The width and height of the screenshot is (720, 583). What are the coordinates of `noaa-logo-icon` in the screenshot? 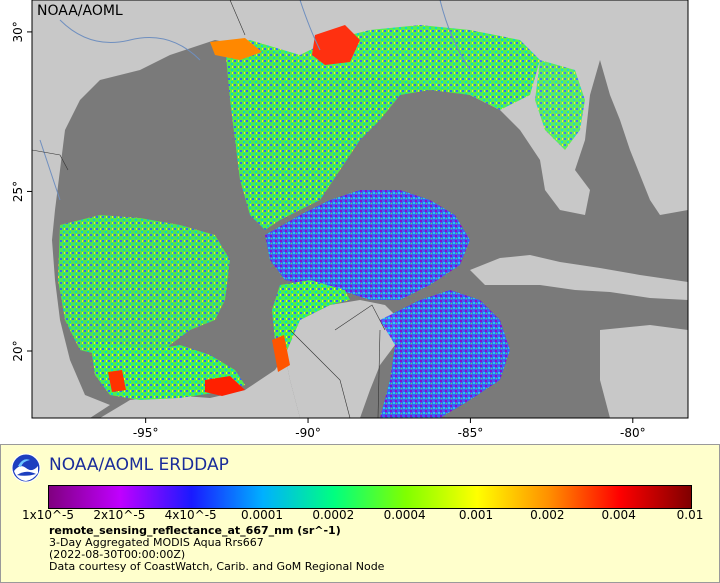 It's located at (26, 470).